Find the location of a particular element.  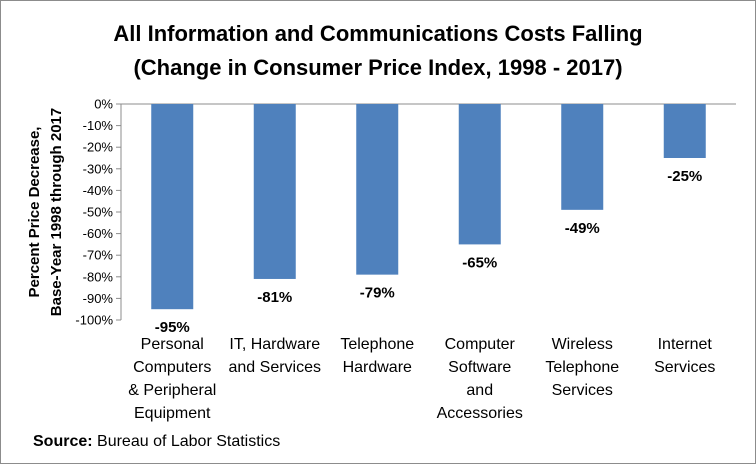

y-tick-label: -100% is located at coordinates (94, 320).